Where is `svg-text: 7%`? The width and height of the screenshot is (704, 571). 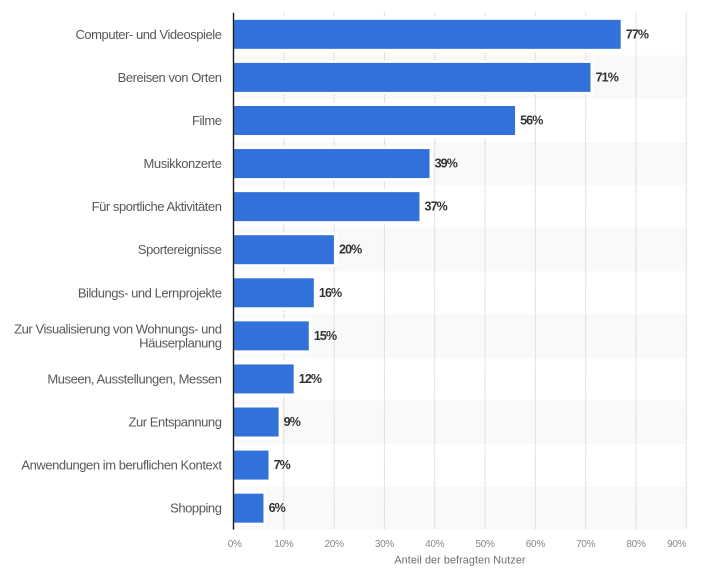 svg-text: 7% is located at coordinates (282, 465).